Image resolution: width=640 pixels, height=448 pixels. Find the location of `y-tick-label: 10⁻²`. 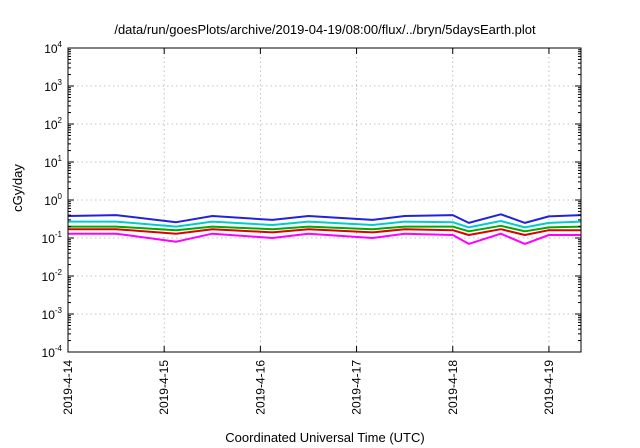

y-tick-label: 10⁻² is located at coordinates (52, 276).